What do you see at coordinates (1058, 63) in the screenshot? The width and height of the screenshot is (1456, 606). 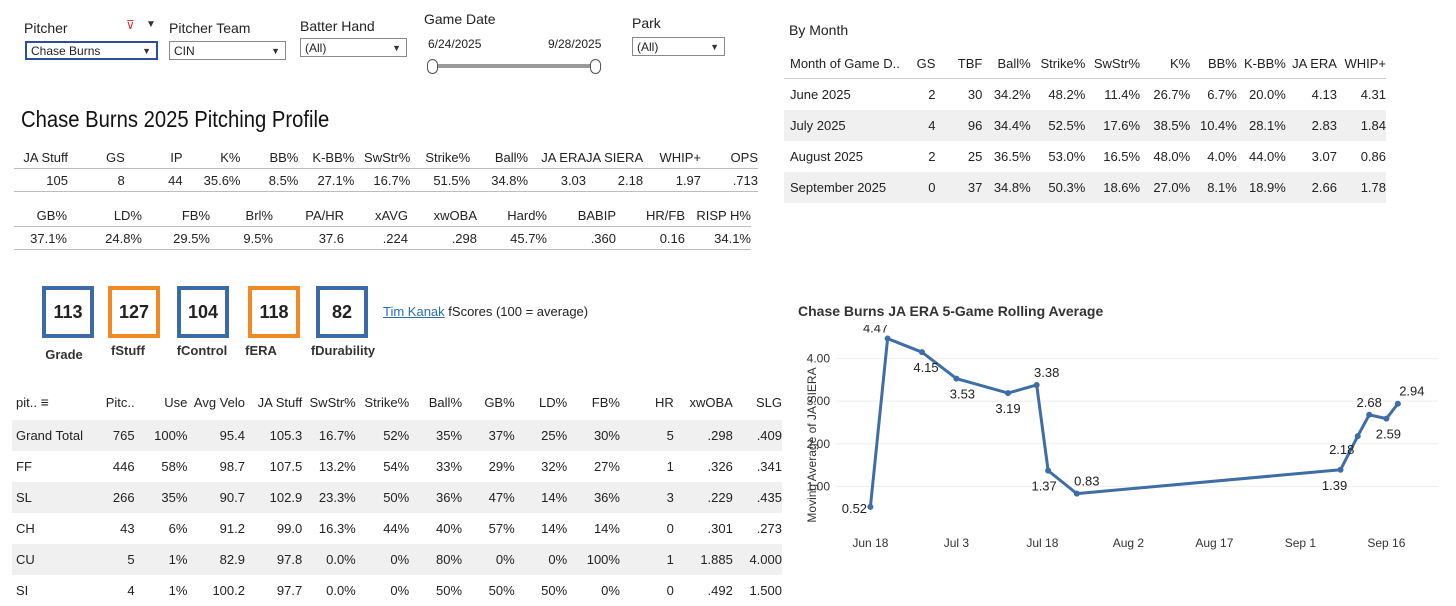 I see `month-header: Strike%` at bounding box center [1058, 63].